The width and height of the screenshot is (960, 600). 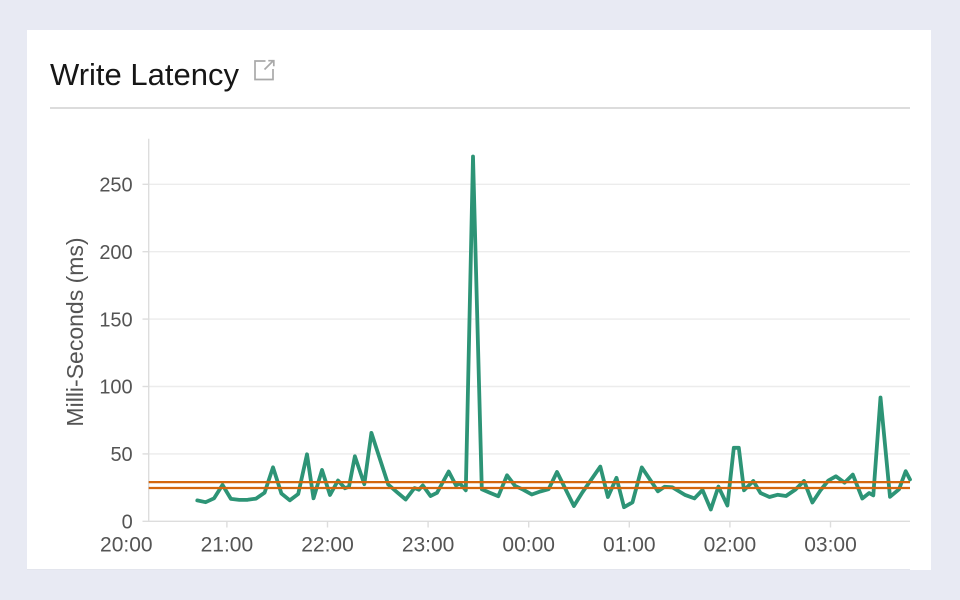 What do you see at coordinates (121, 455) in the screenshot?
I see `svg-text: 50` at bounding box center [121, 455].